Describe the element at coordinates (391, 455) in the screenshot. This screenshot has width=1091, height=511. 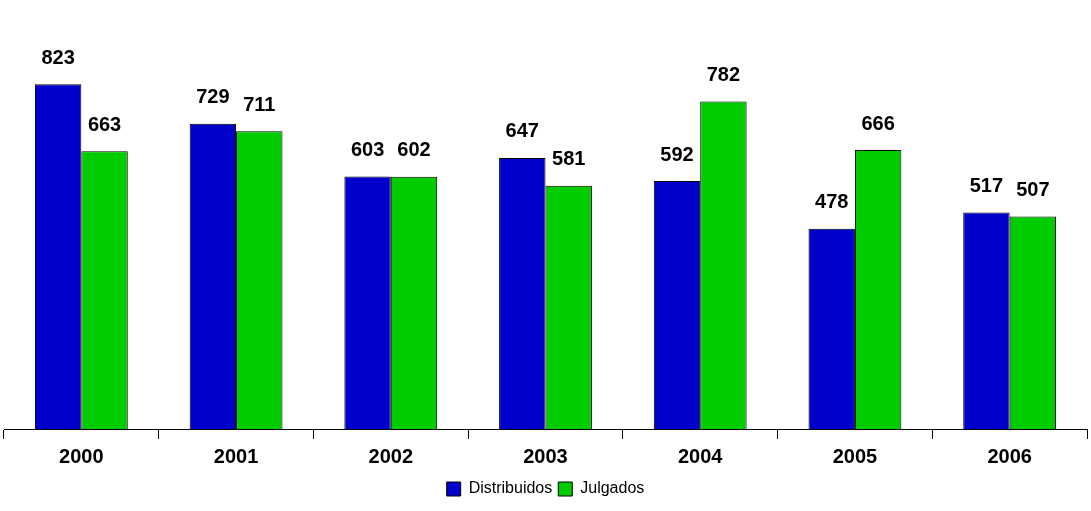
I see `x-tick-label: 2002` at that location.